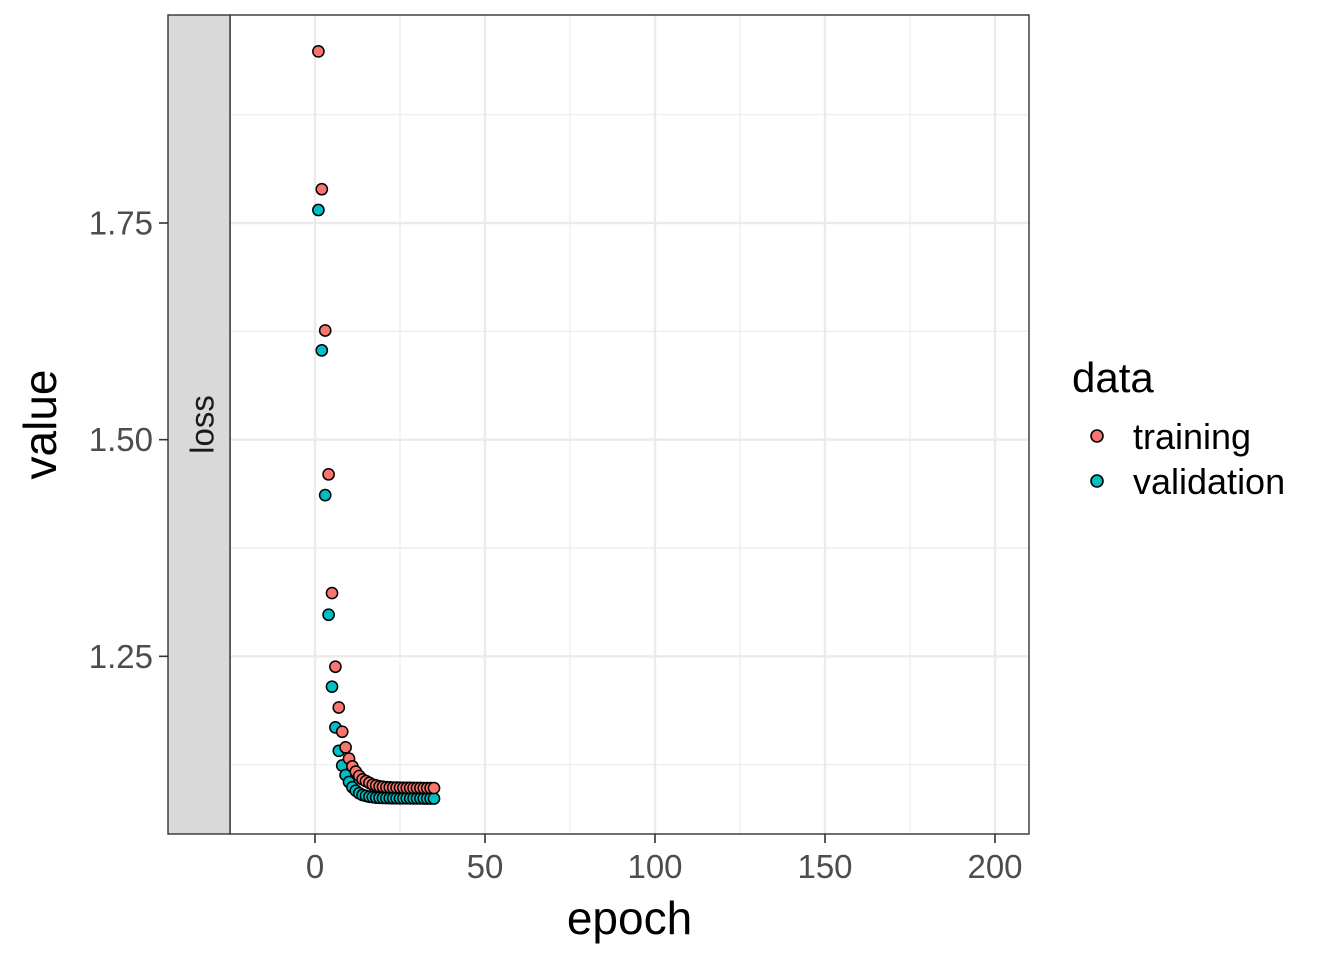 The image size is (1344, 960). I want to click on legend: data training validation, so click(1178, 428).